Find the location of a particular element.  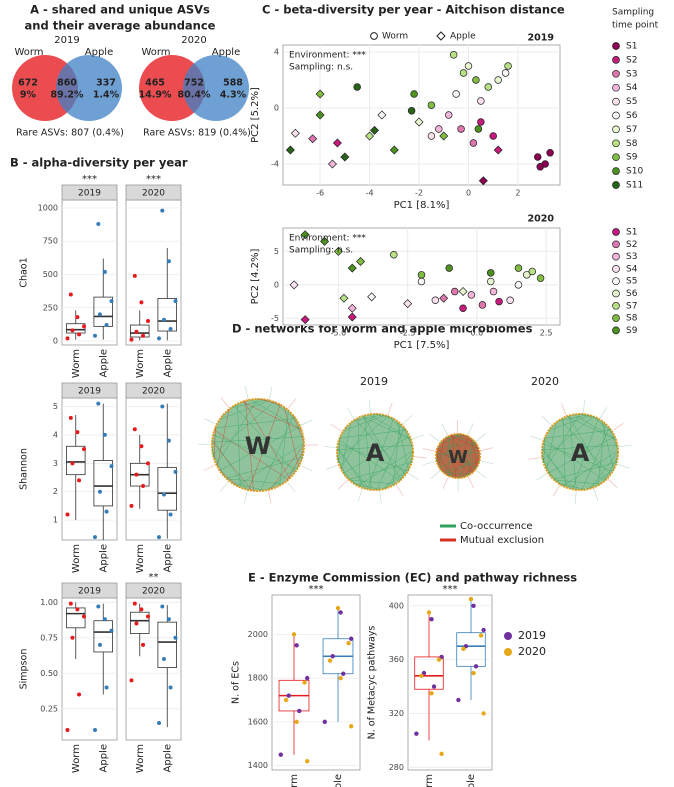

shape-key is located at coordinates (441, 36).